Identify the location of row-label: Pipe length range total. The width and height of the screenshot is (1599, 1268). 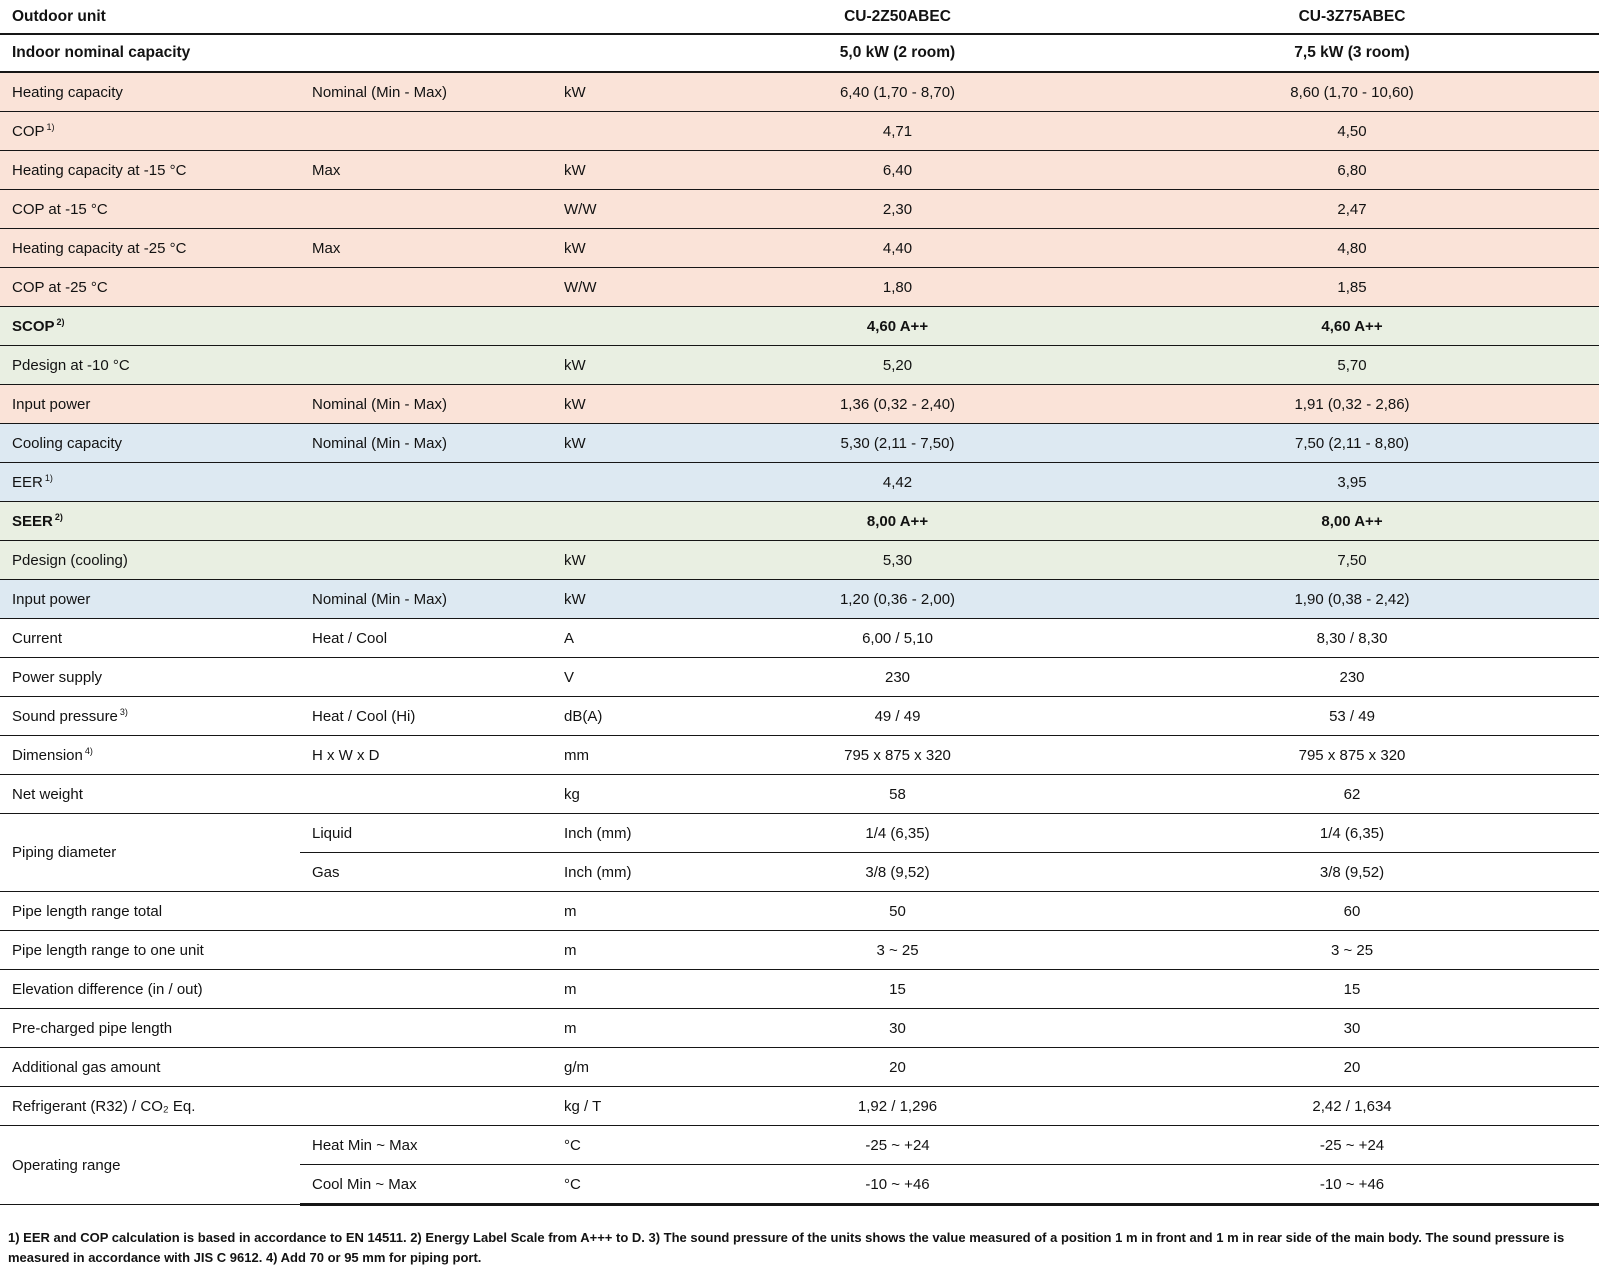
(150, 911).